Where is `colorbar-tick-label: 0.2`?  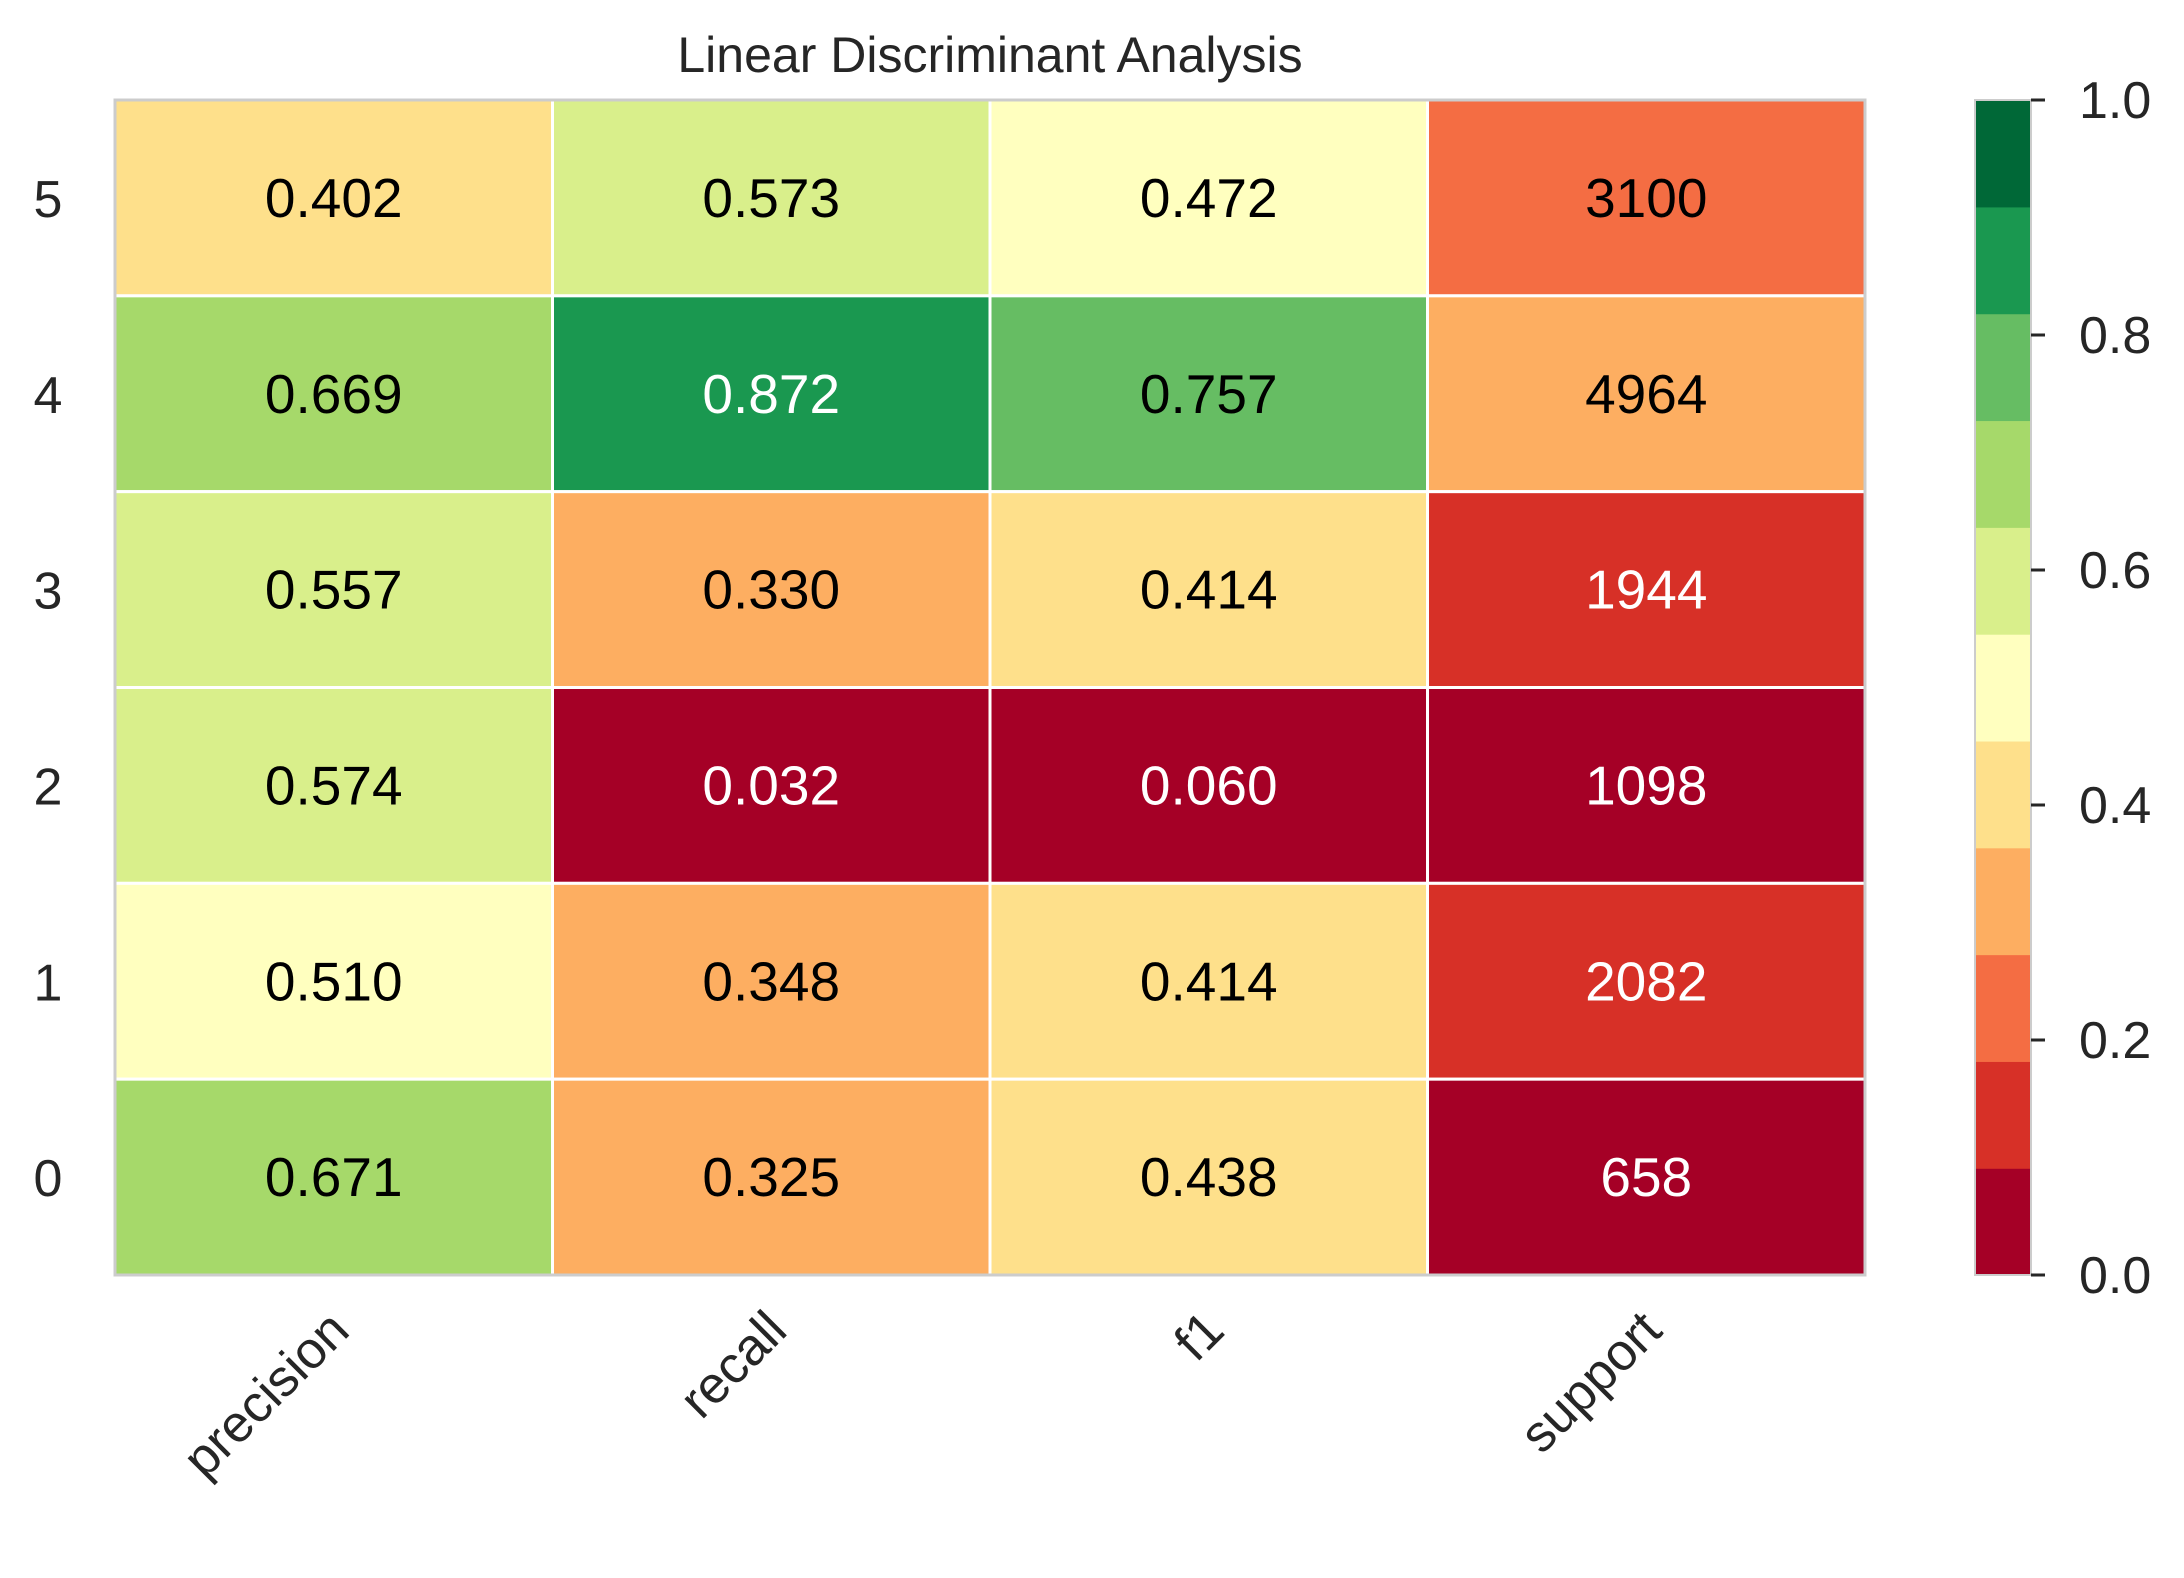 colorbar-tick-label: 0.2 is located at coordinates (2115, 1041).